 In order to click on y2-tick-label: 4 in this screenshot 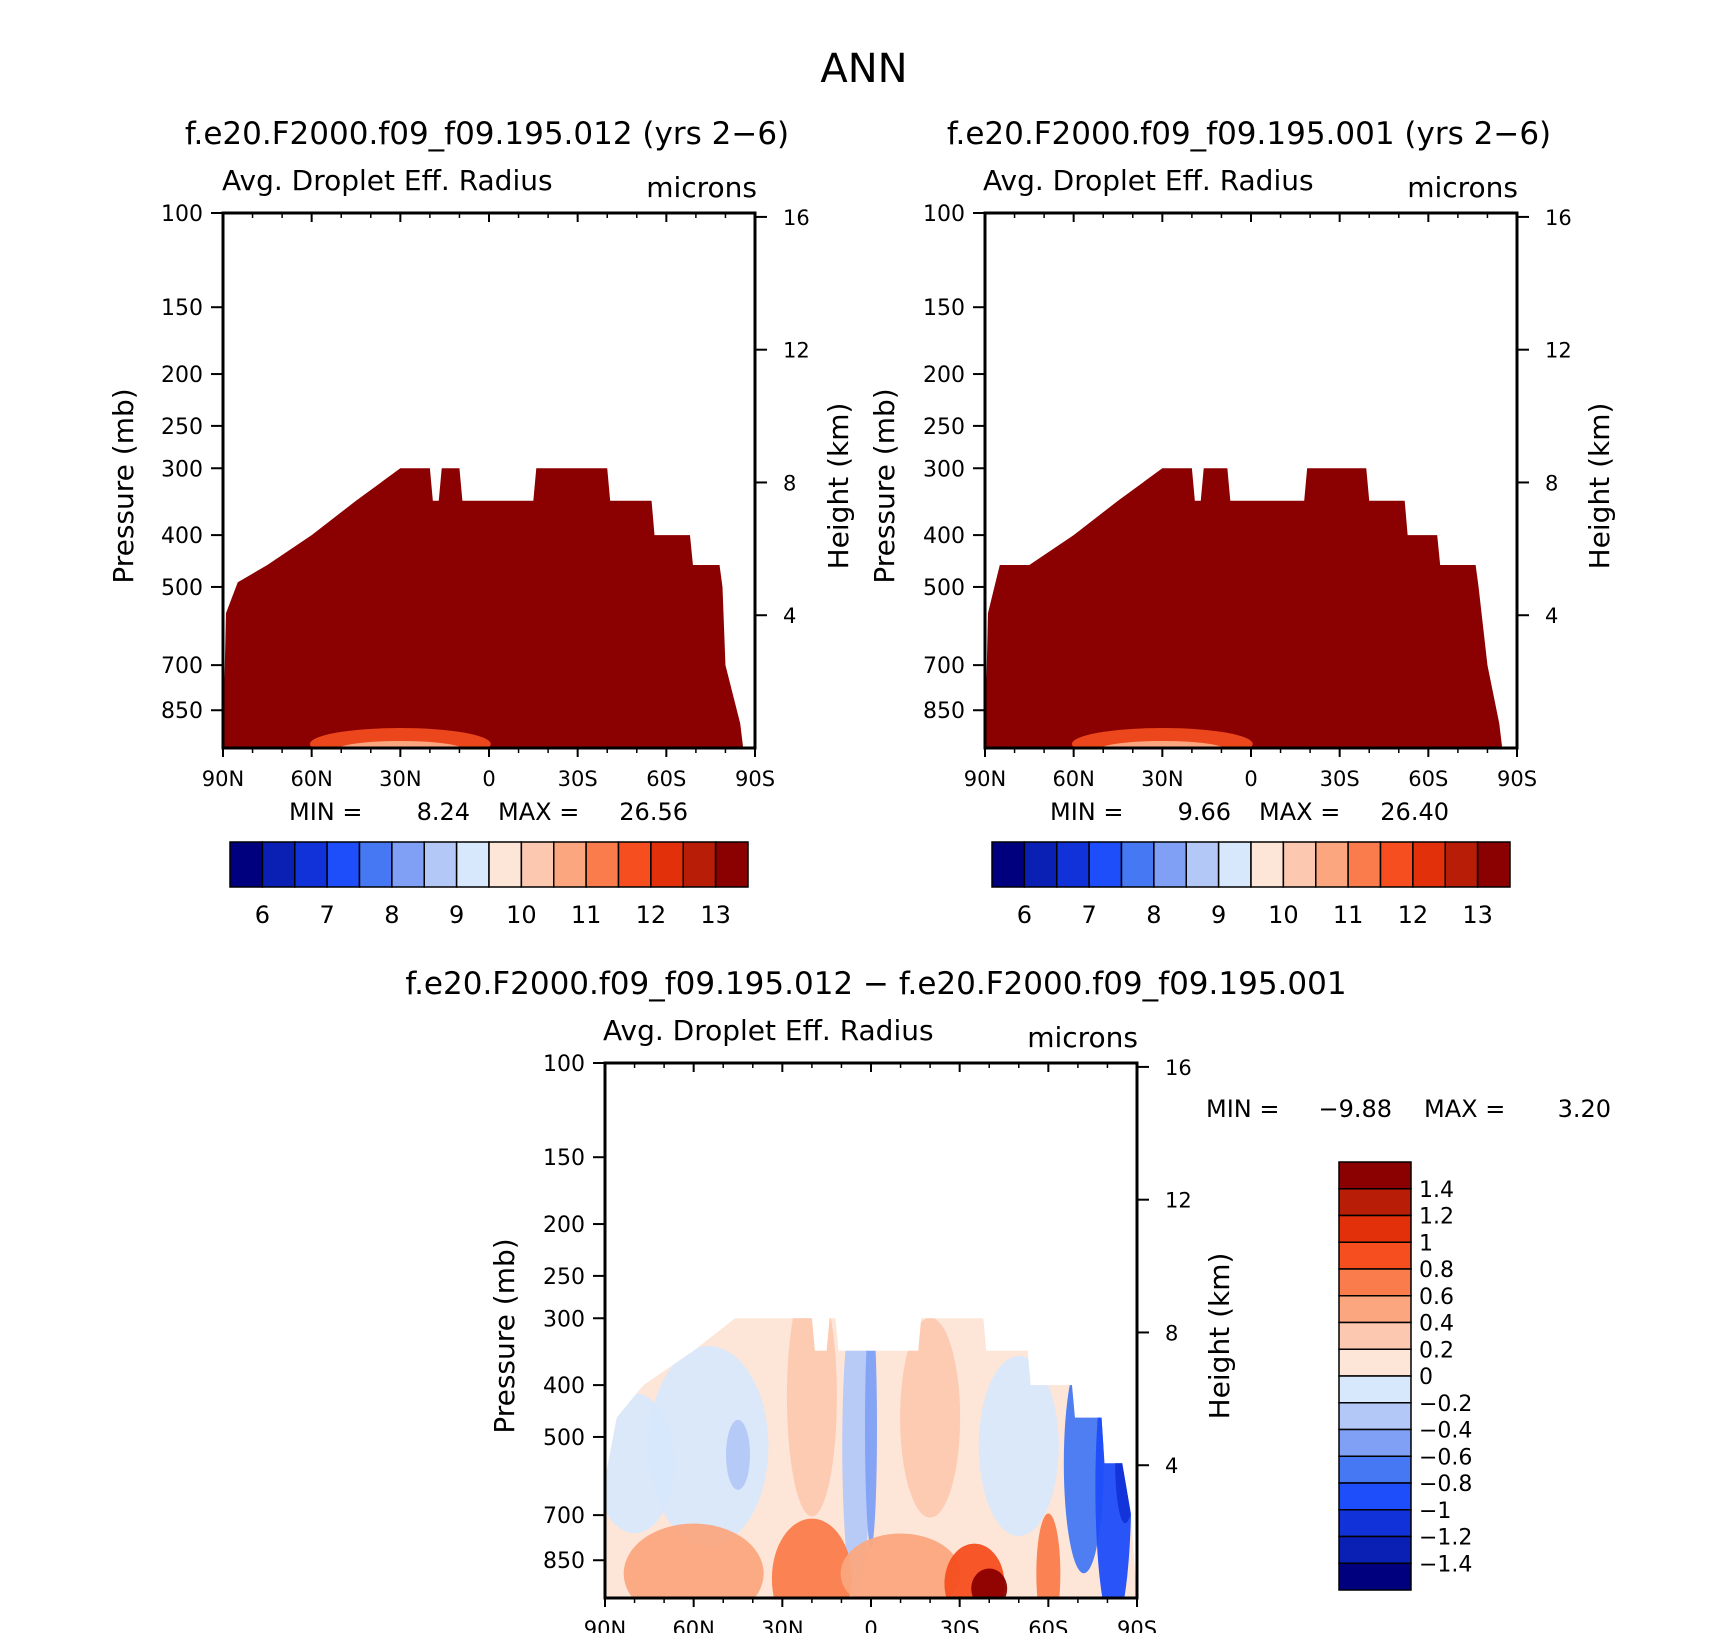, I will do `click(1171, 1466)`.